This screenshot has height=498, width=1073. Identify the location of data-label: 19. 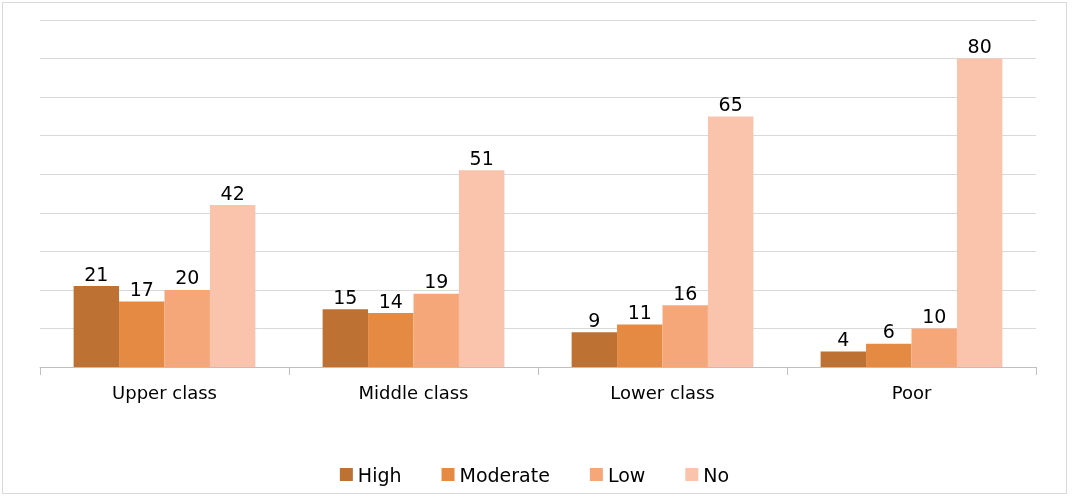
(436, 281).